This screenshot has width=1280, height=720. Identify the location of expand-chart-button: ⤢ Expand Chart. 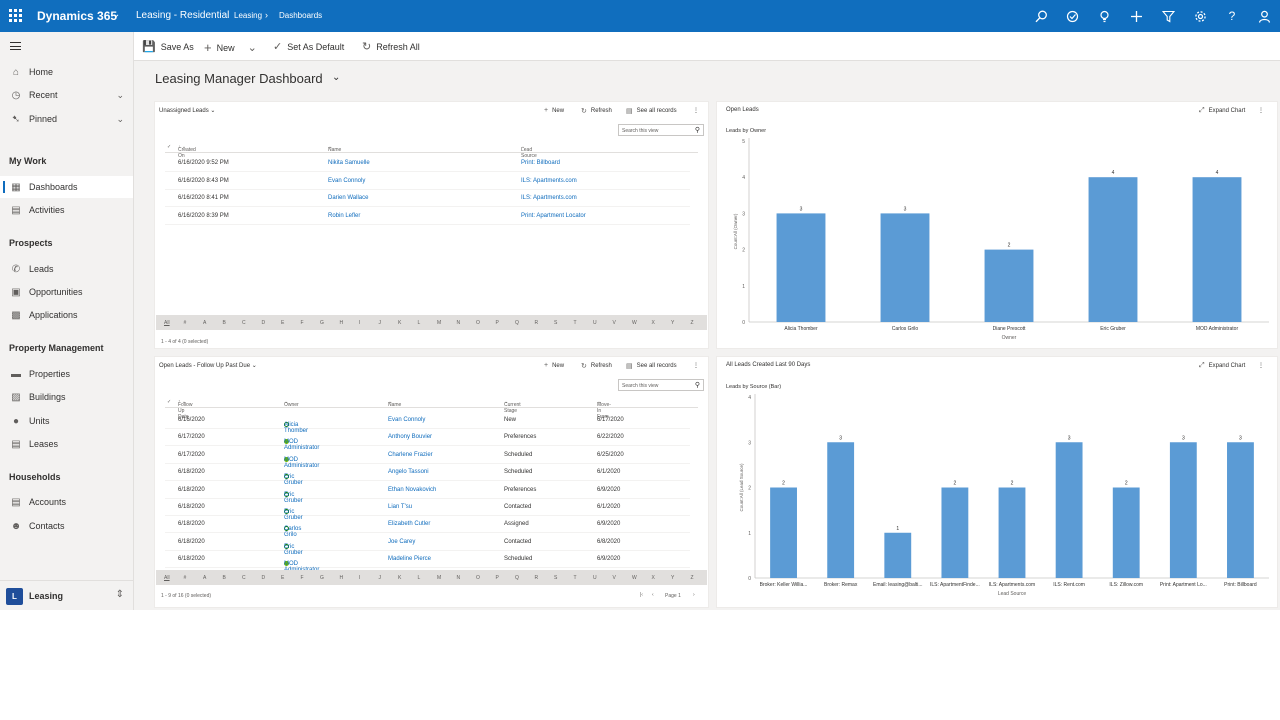
(1222, 365).